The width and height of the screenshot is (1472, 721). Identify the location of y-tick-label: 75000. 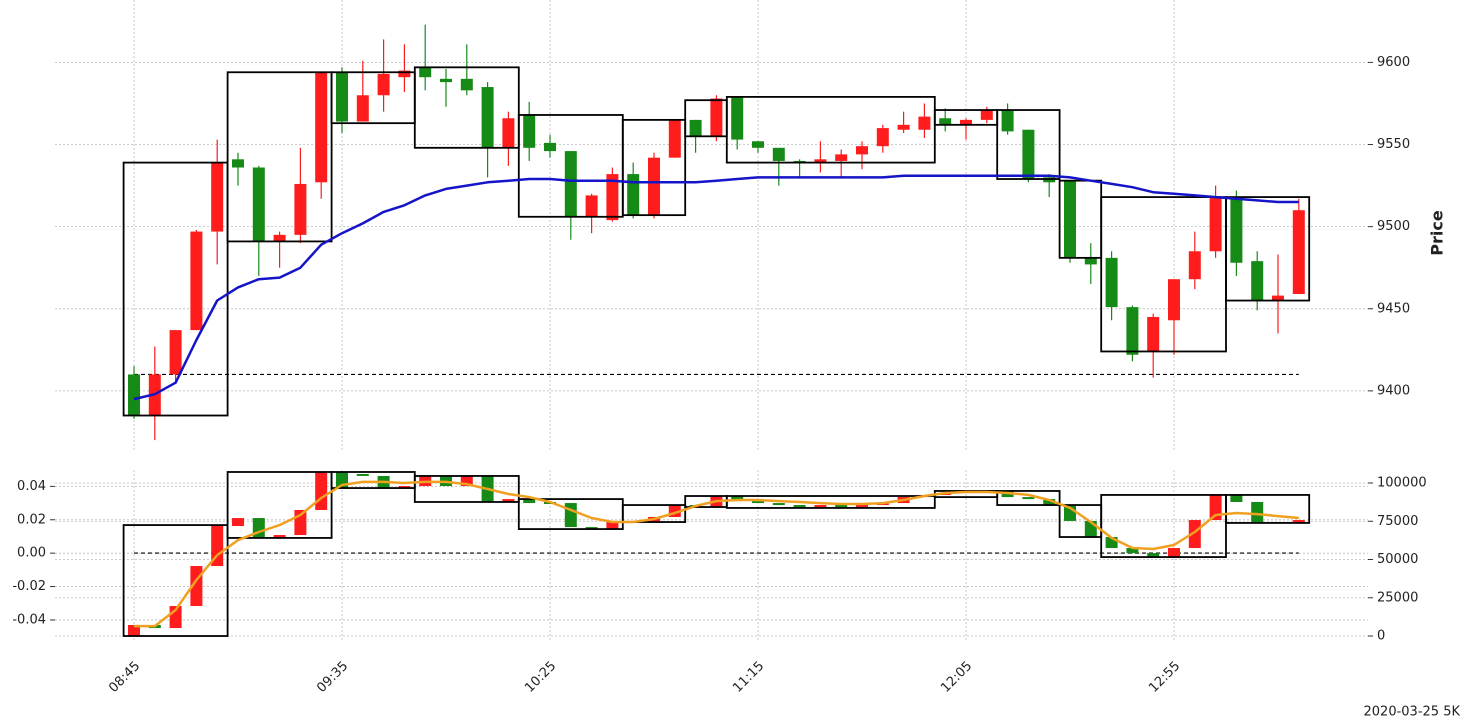
(1397, 521).